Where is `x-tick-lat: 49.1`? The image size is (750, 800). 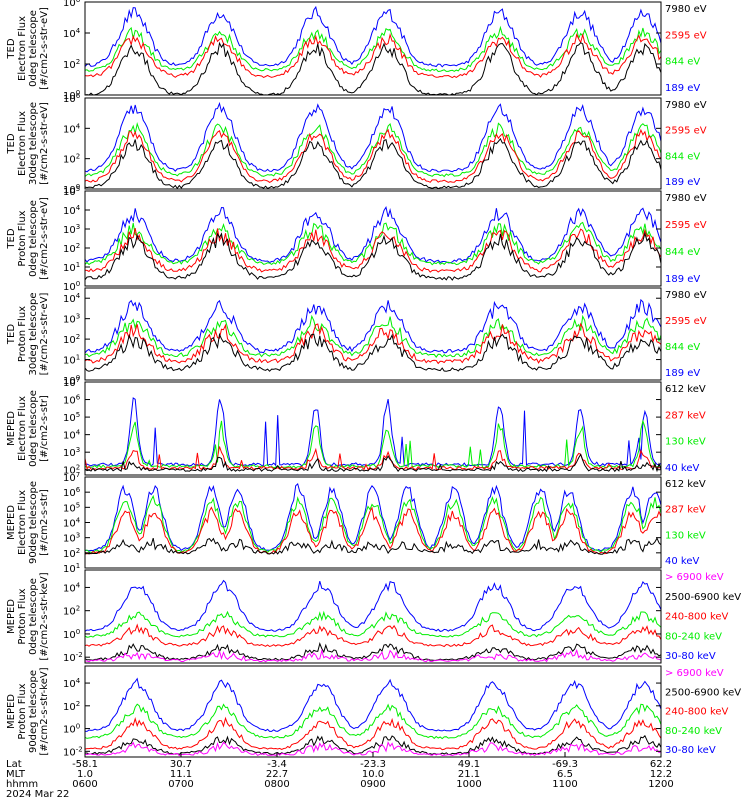
x-tick-lat: 49.1 is located at coordinates (469, 764).